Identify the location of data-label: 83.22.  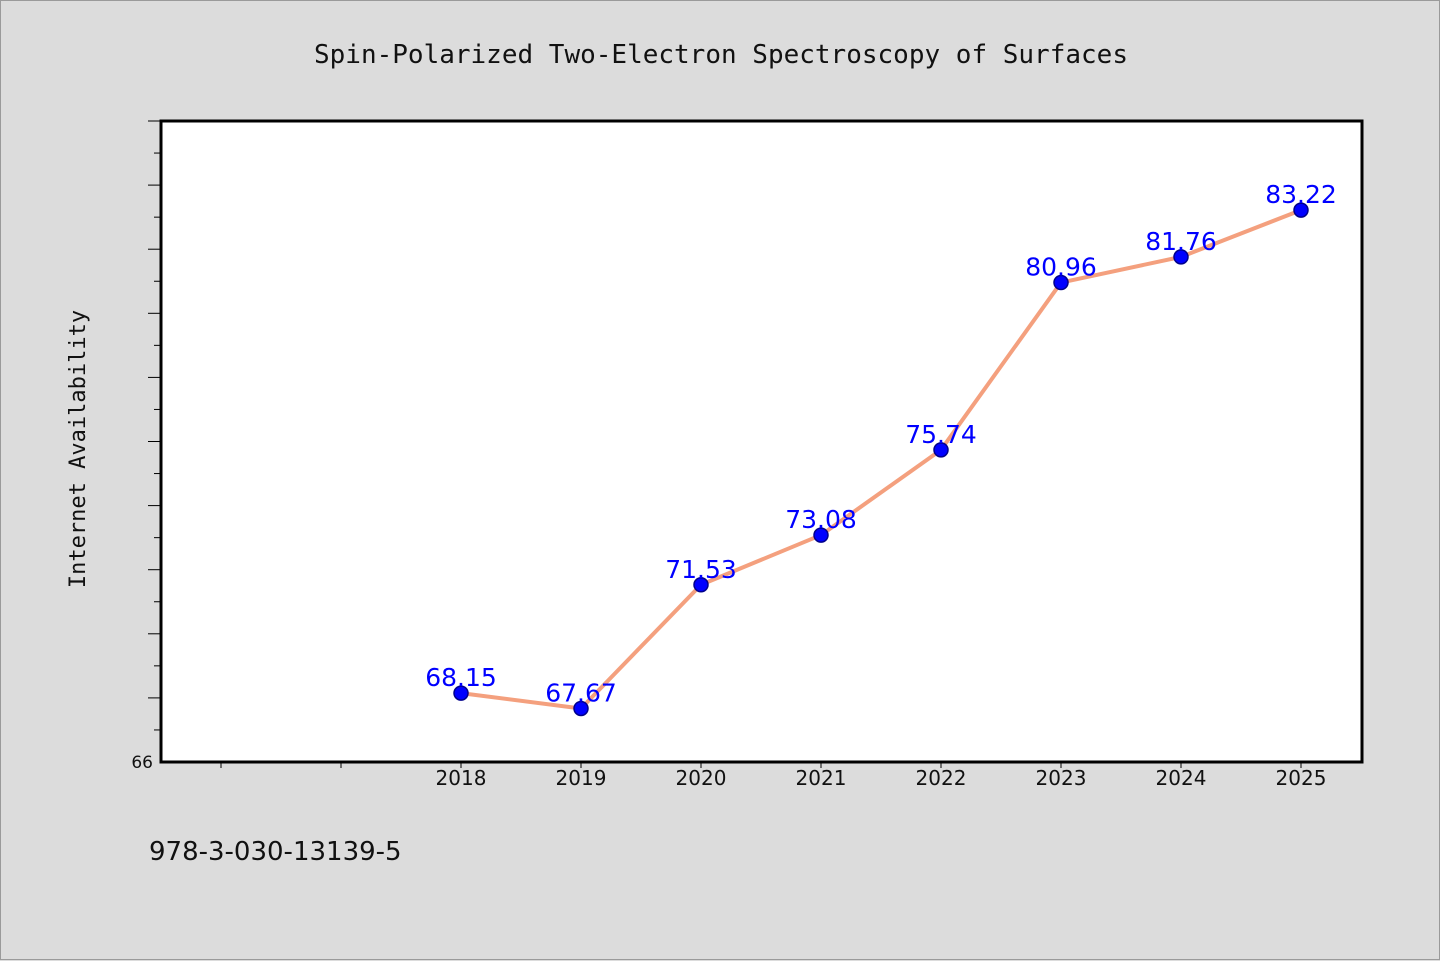
(1301, 194).